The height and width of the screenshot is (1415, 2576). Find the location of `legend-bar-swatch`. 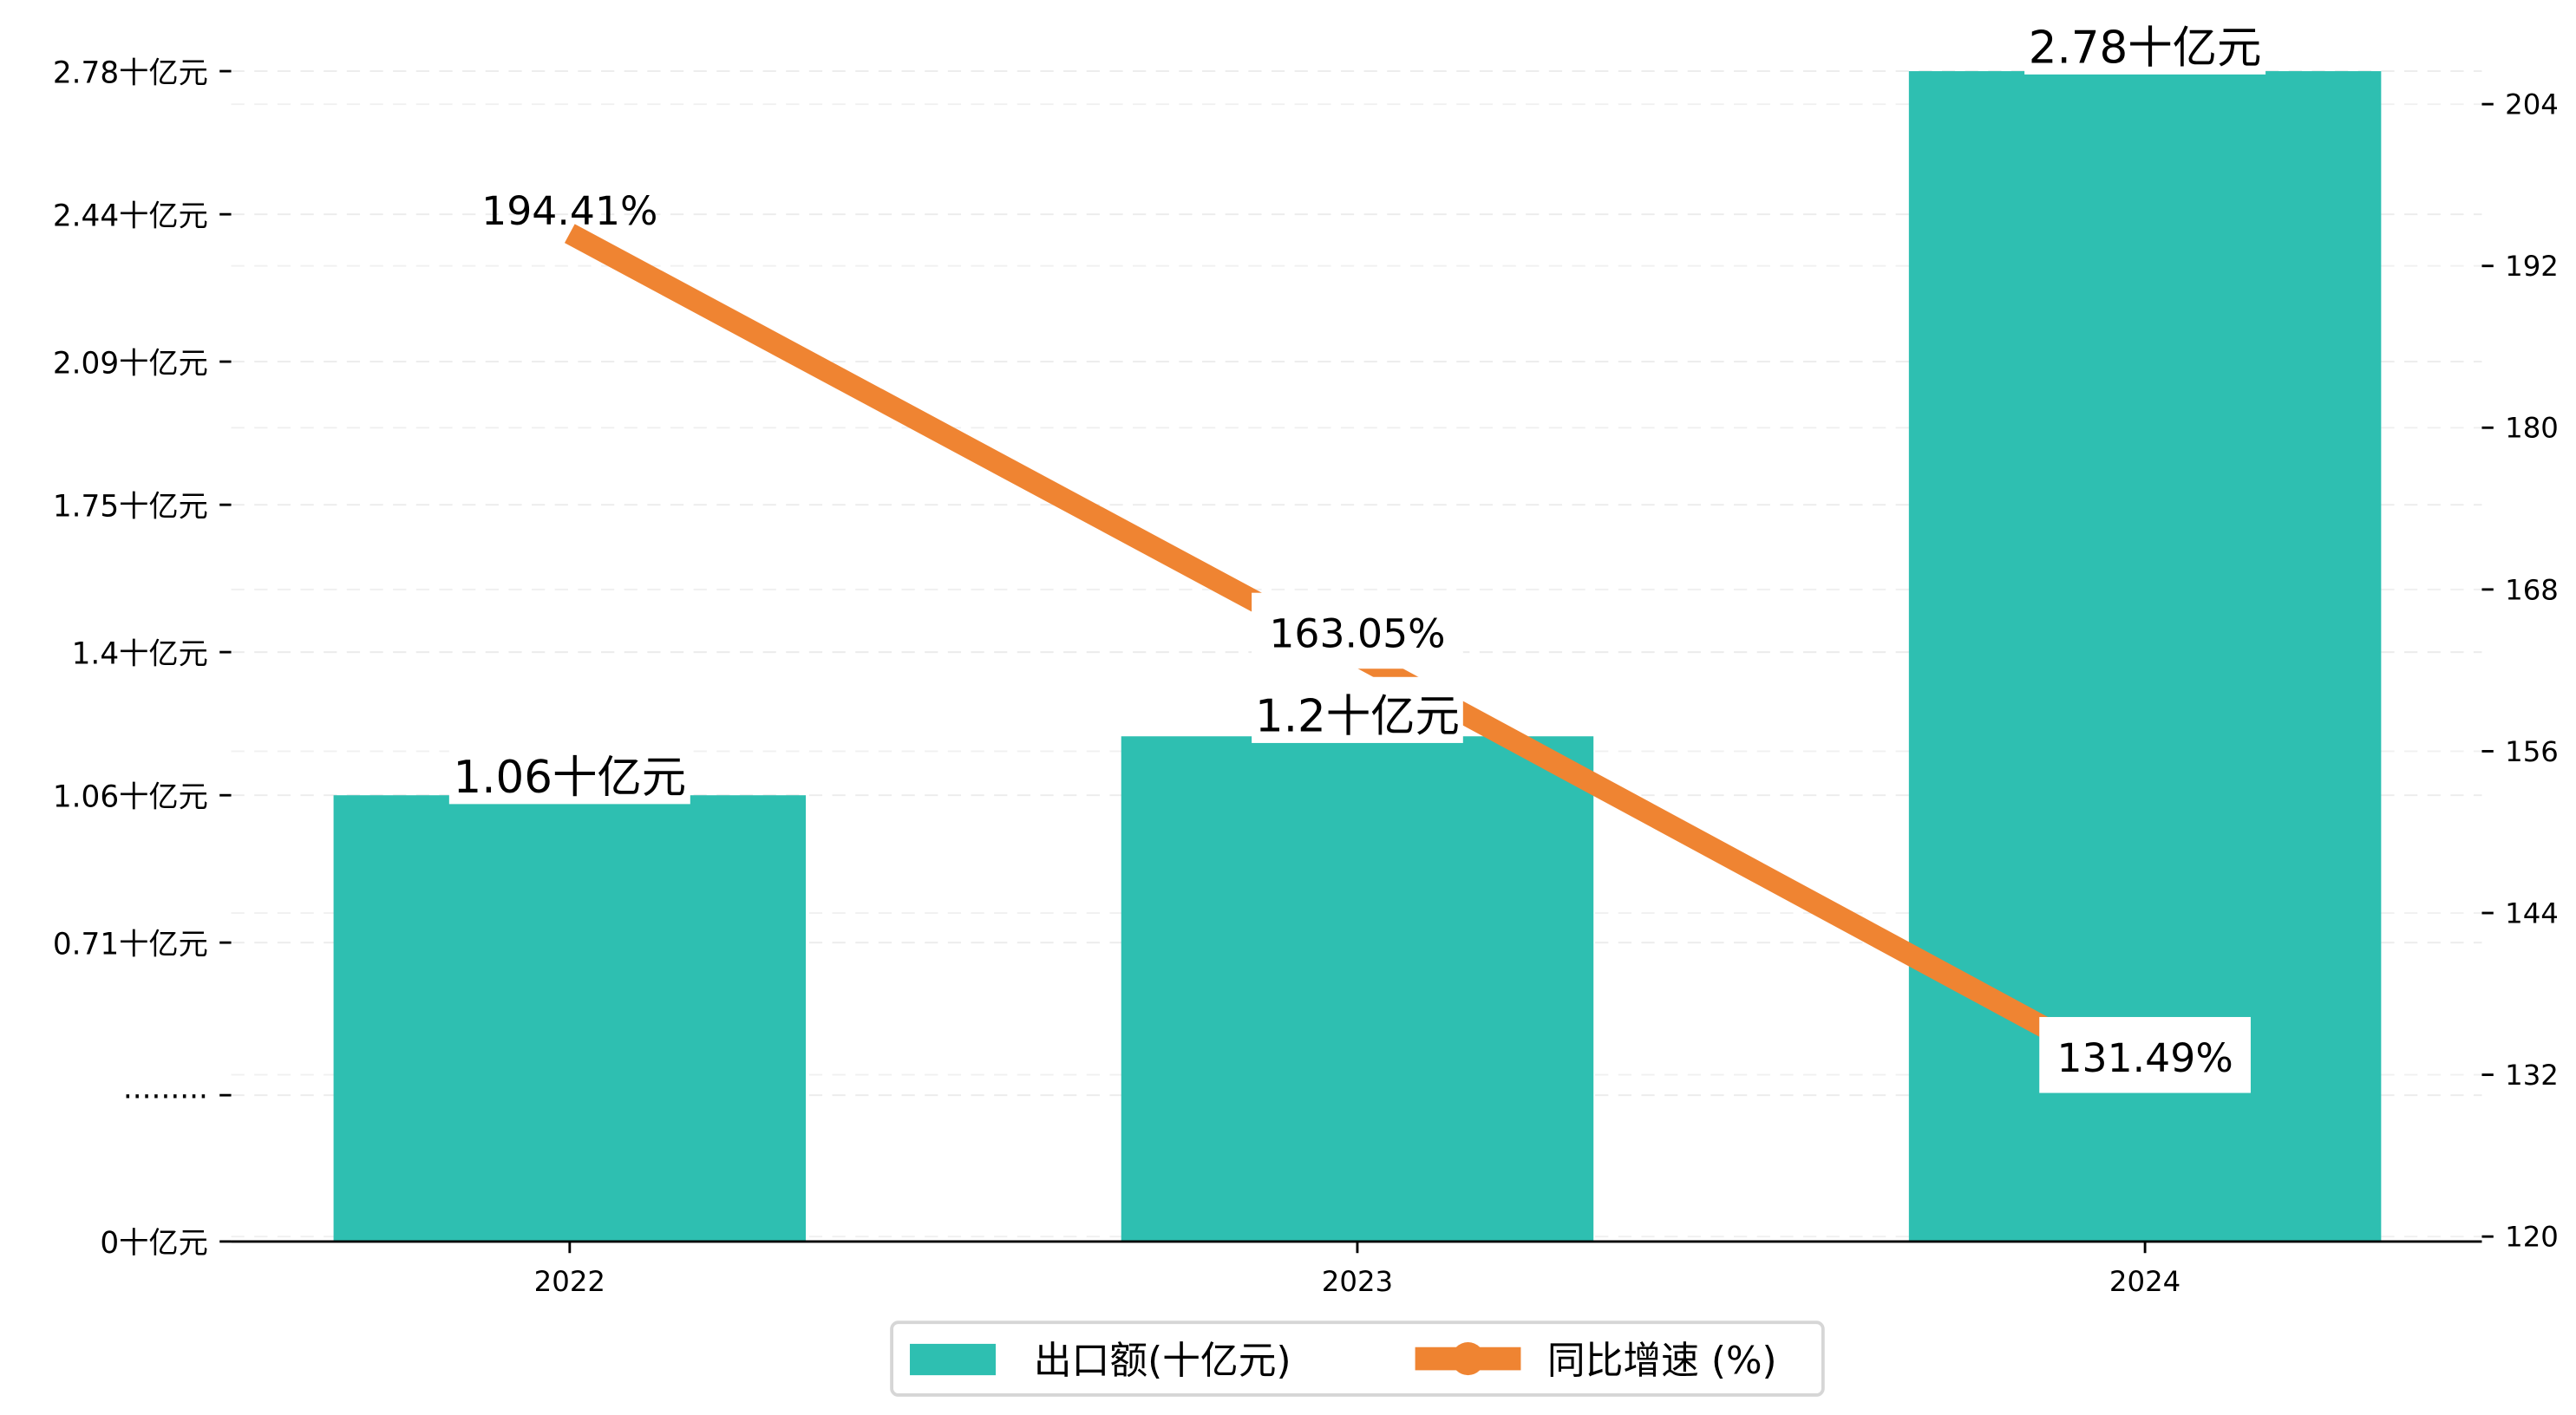

legend-bar-swatch is located at coordinates (953, 1359).